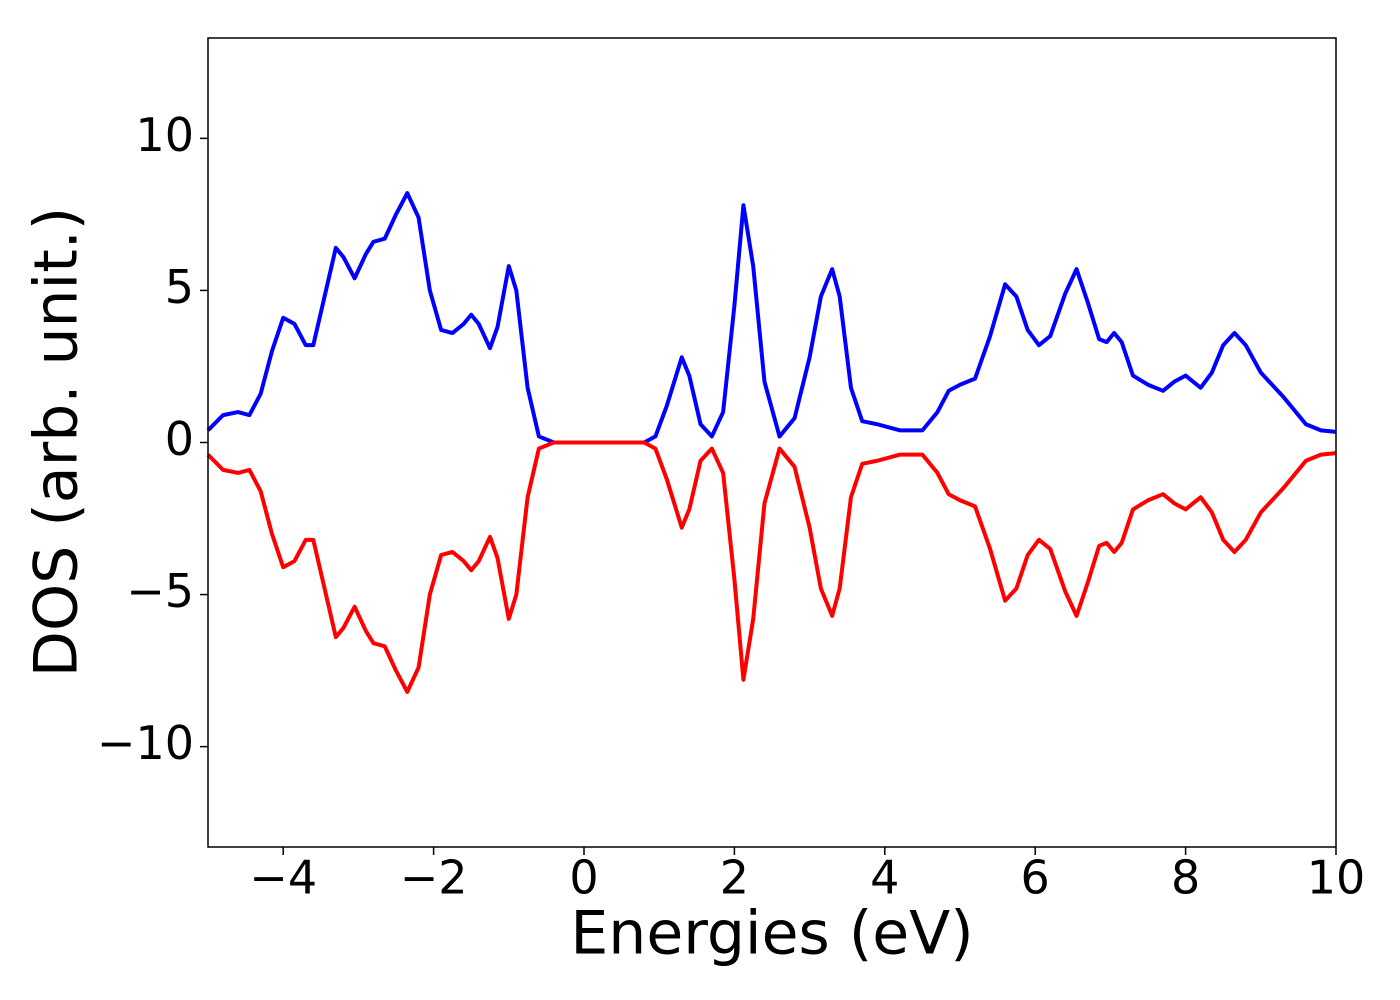 The width and height of the screenshot is (1400, 1000). Describe the element at coordinates (179, 439) in the screenshot. I see `y-tick-label: 0` at that location.